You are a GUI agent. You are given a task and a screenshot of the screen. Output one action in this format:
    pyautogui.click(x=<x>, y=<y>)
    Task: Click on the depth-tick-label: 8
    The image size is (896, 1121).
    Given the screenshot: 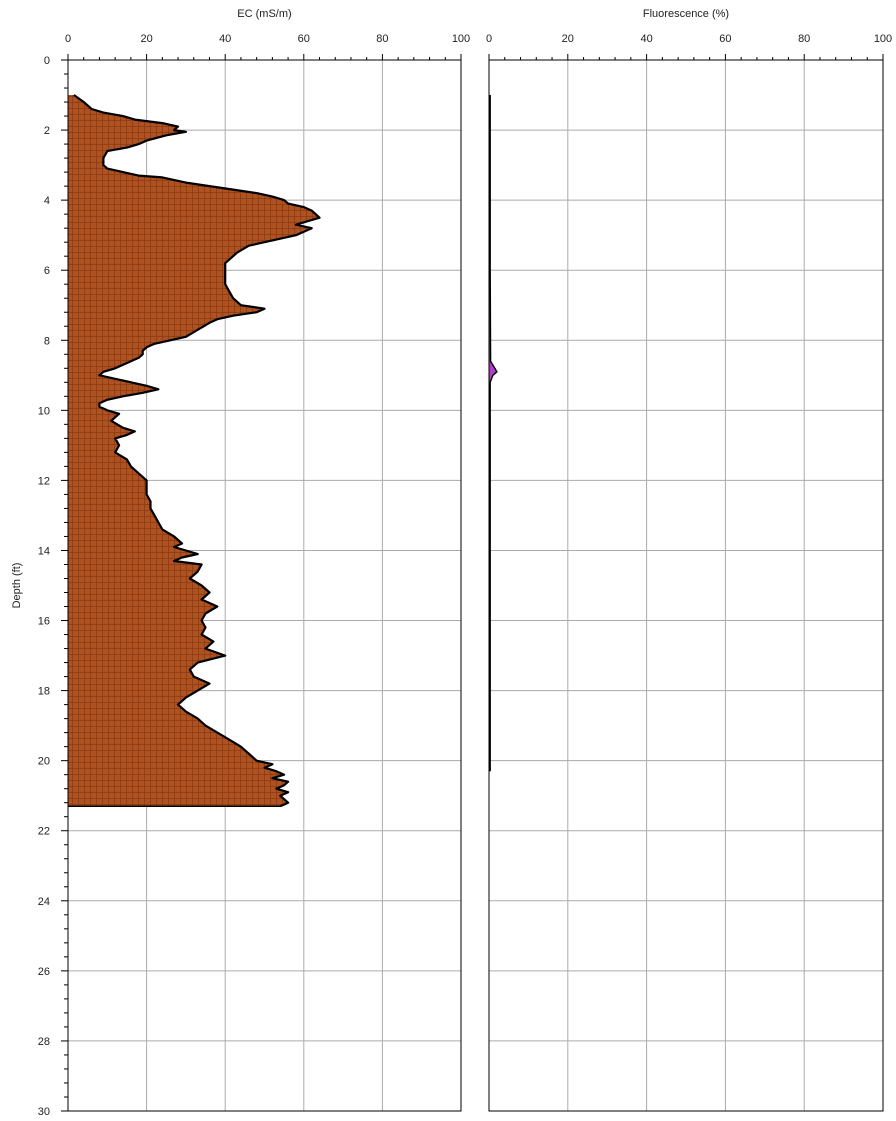 What is the action you would take?
    pyautogui.click(x=47, y=341)
    